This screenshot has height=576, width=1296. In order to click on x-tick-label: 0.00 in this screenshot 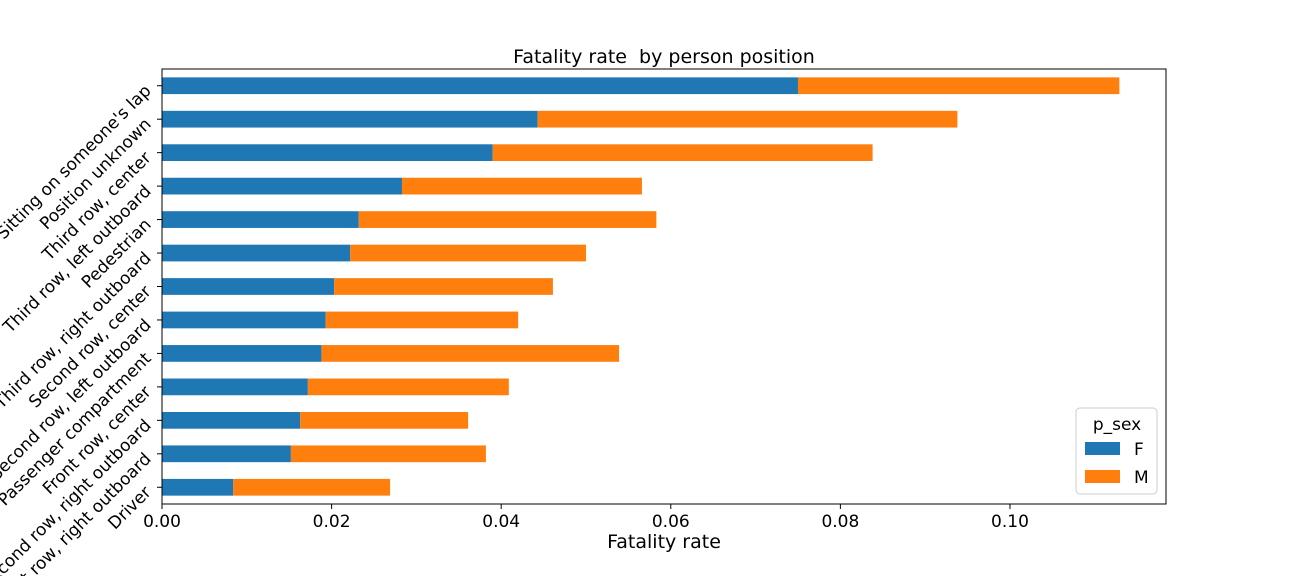, I will do `click(162, 522)`.